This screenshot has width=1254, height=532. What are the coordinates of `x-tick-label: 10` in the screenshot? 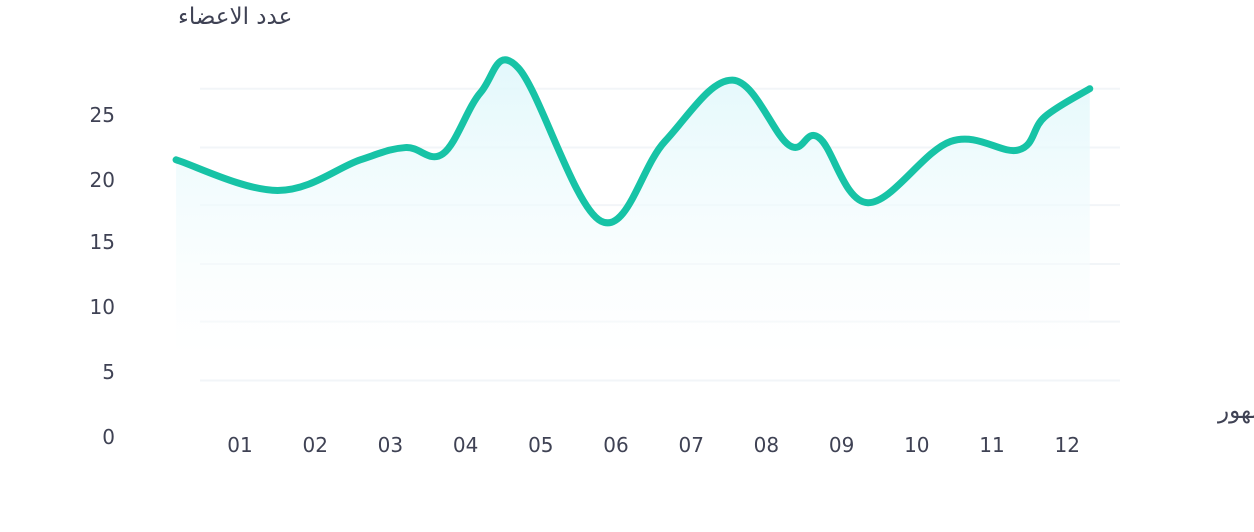 It's located at (916, 445).